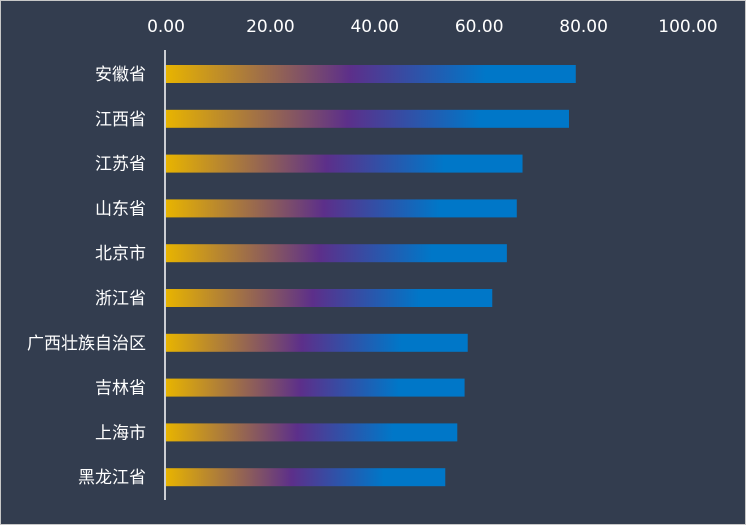  What do you see at coordinates (479, 27) in the screenshot?
I see `x-tick-label: 60.00` at bounding box center [479, 27].